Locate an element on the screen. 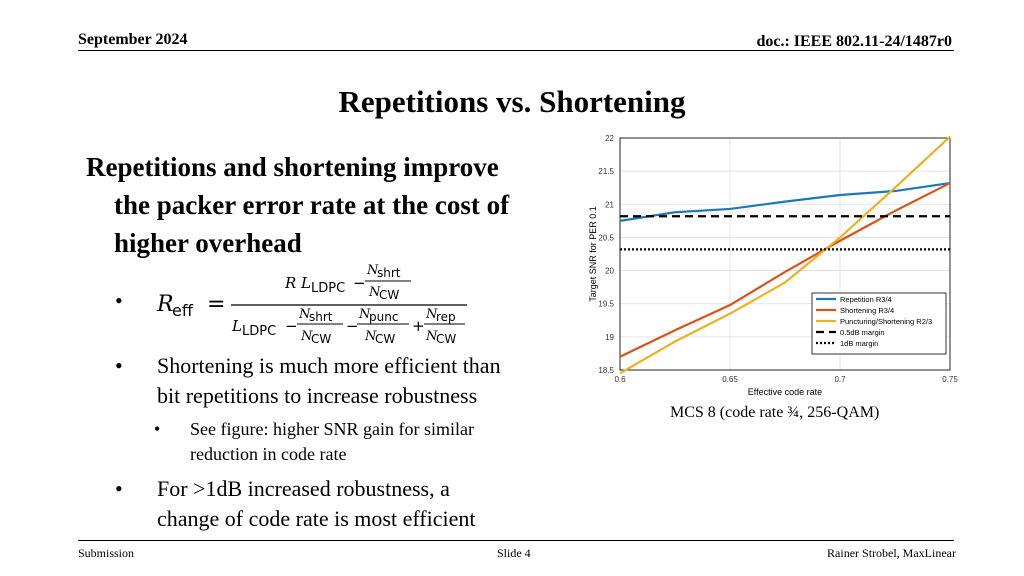  sub-bullet-line-1: See figure: higher SNR gain for similar is located at coordinates (332, 429).